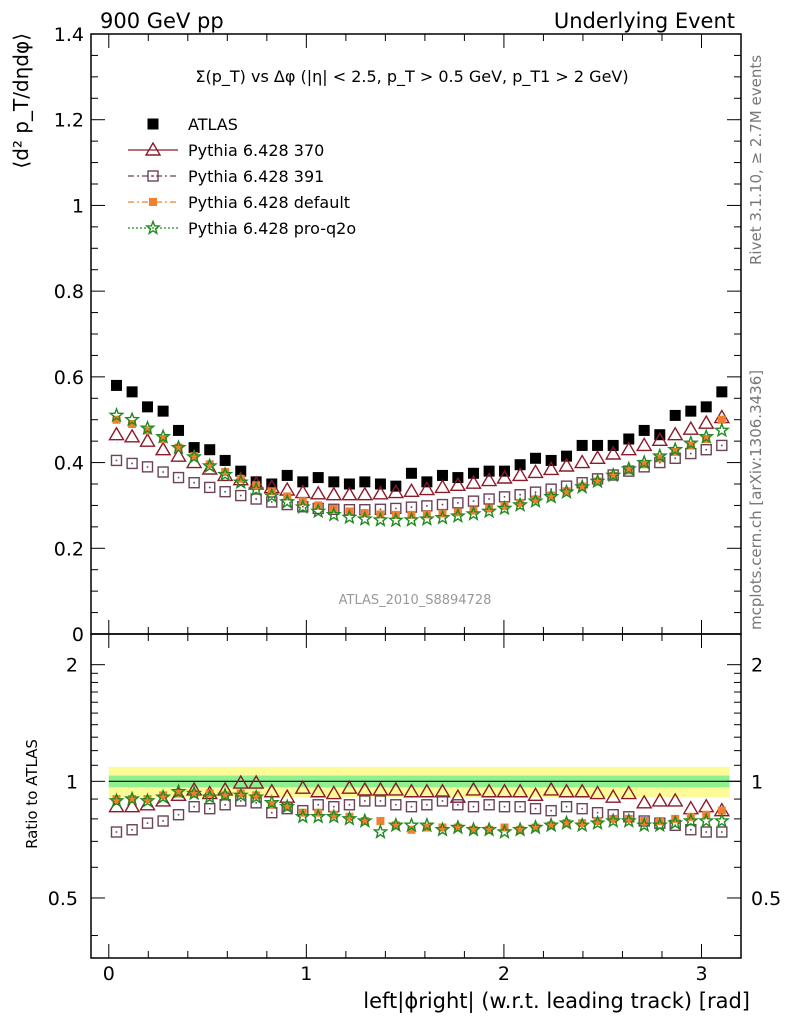 This screenshot has width=786, height=1024. What do you see at coordinates (192, 124) in the screenshot?
I see `legend-item-atlas: ATLAS` at bounding box center [192, 124].